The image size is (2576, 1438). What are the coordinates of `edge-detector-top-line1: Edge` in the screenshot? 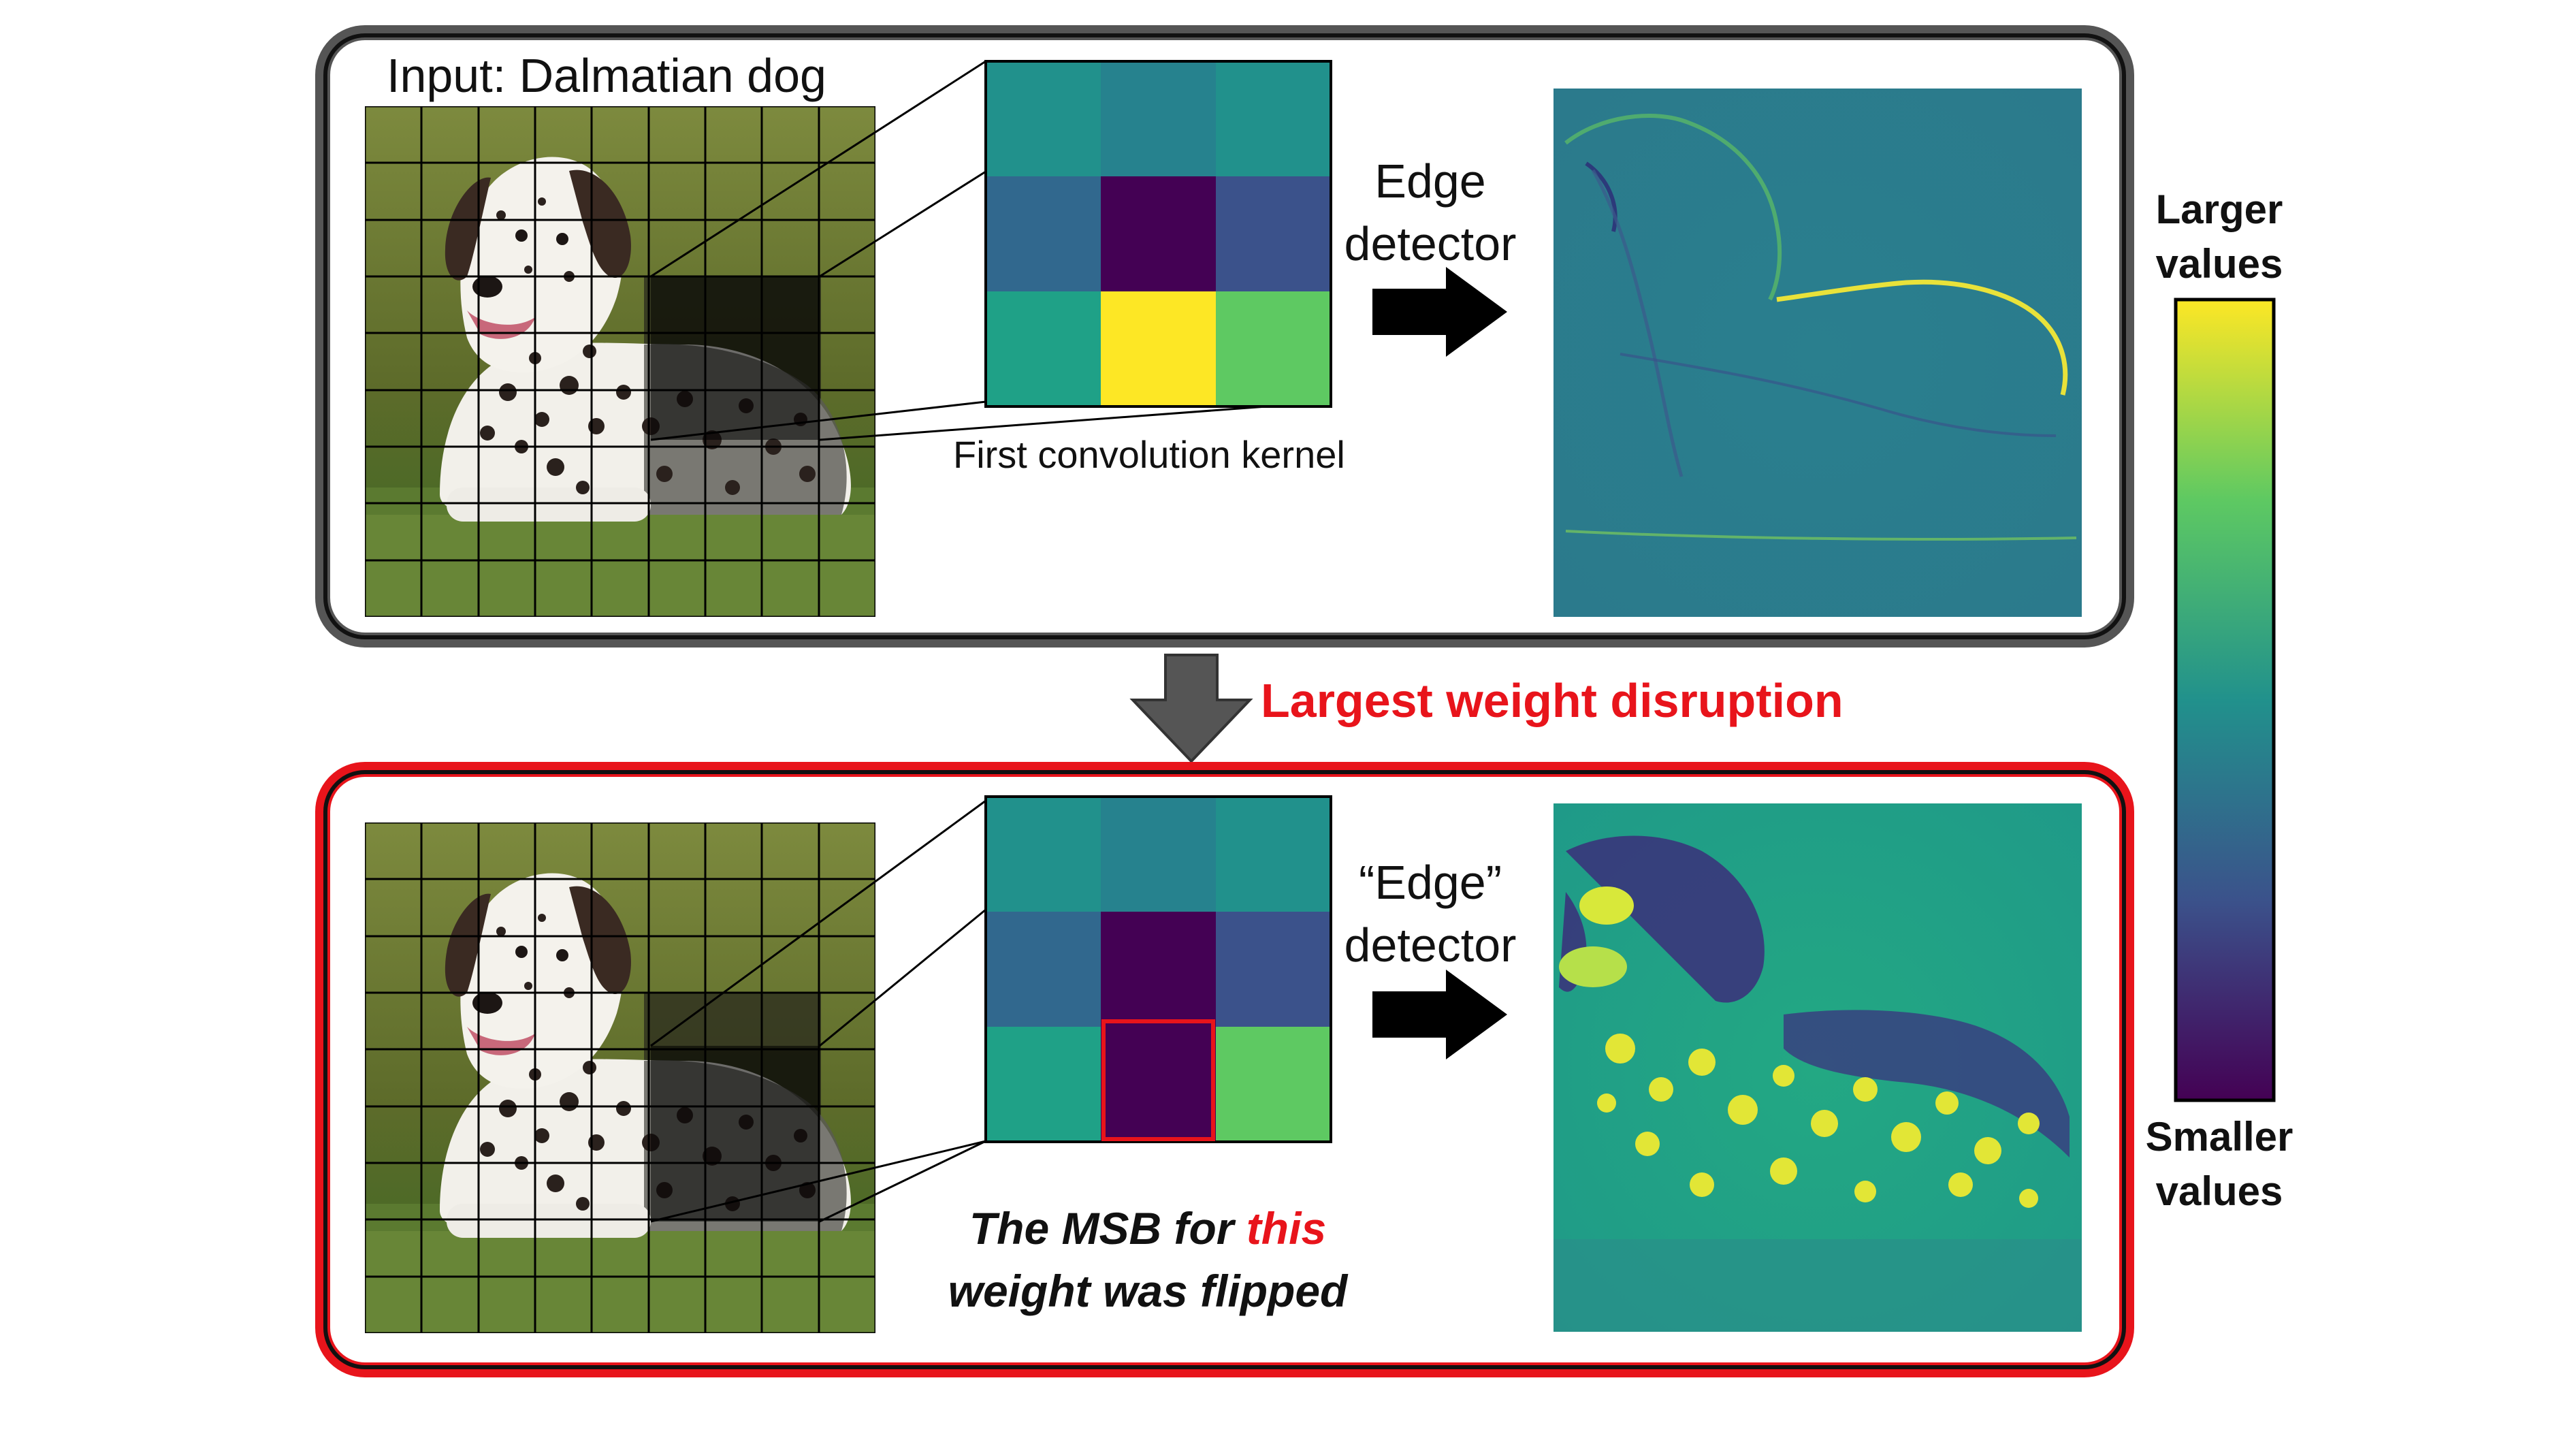 It's located at (1430, 181).